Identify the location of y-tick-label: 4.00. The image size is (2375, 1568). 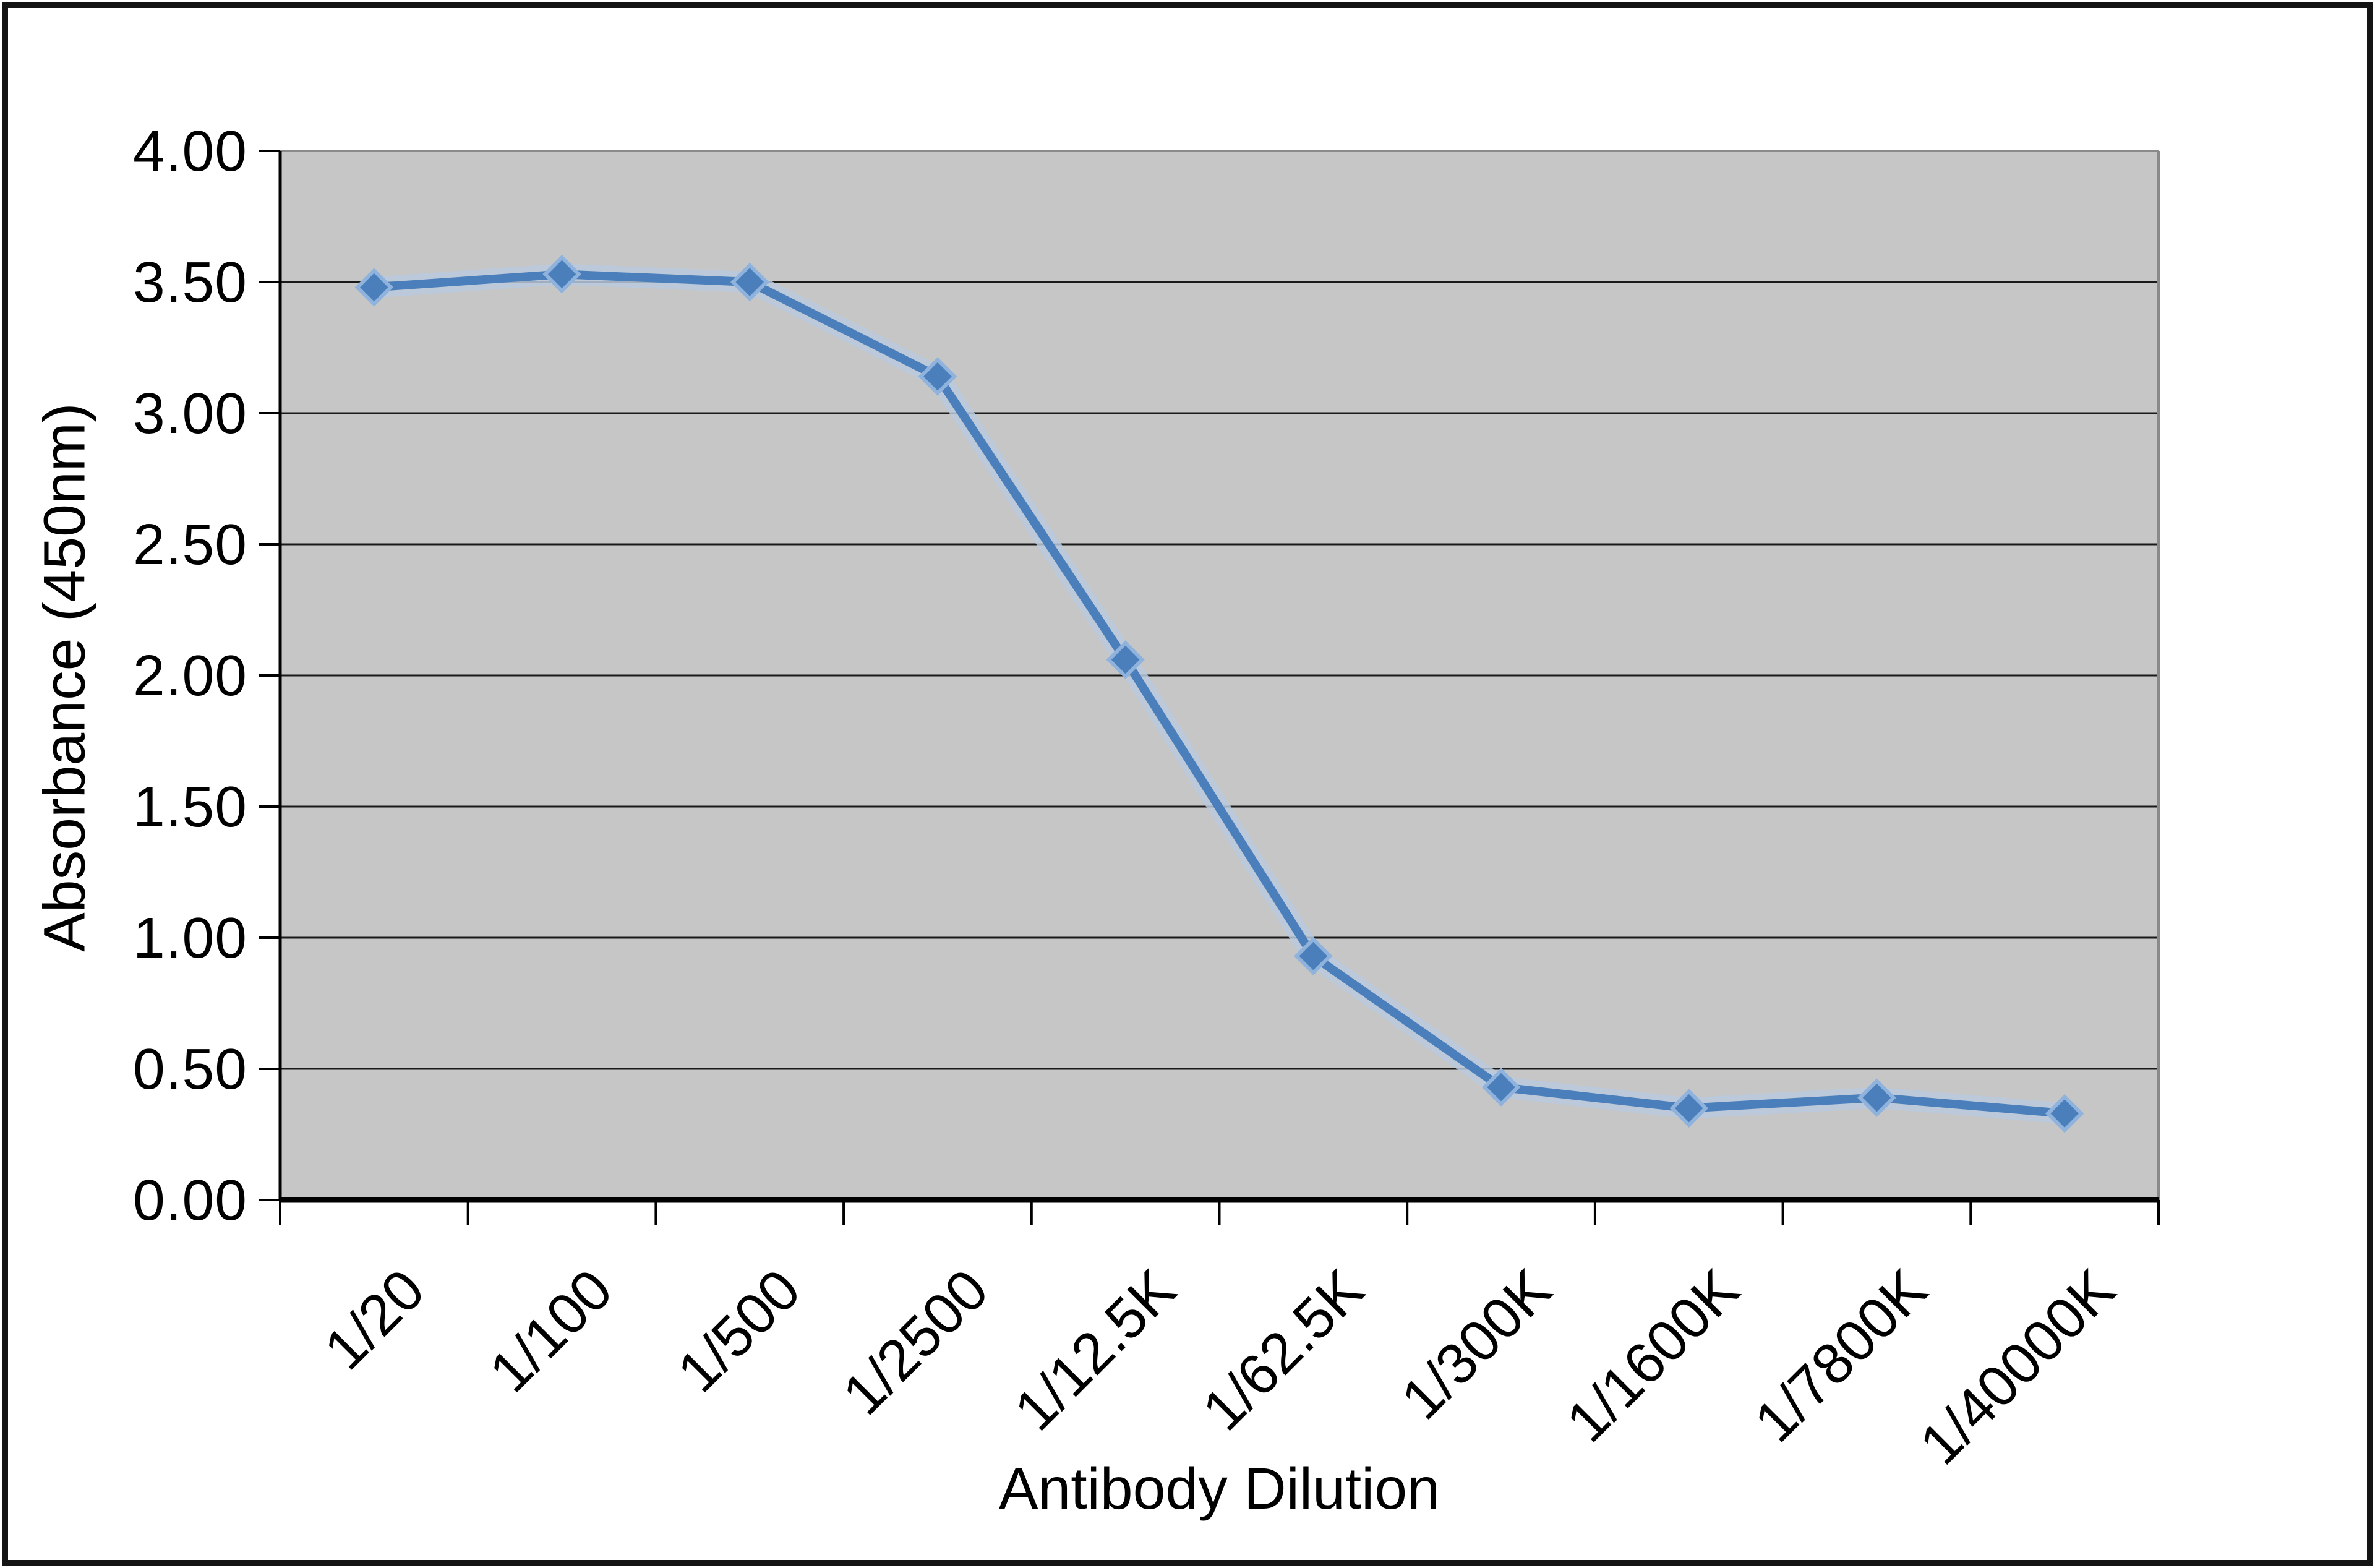
(190, 151).